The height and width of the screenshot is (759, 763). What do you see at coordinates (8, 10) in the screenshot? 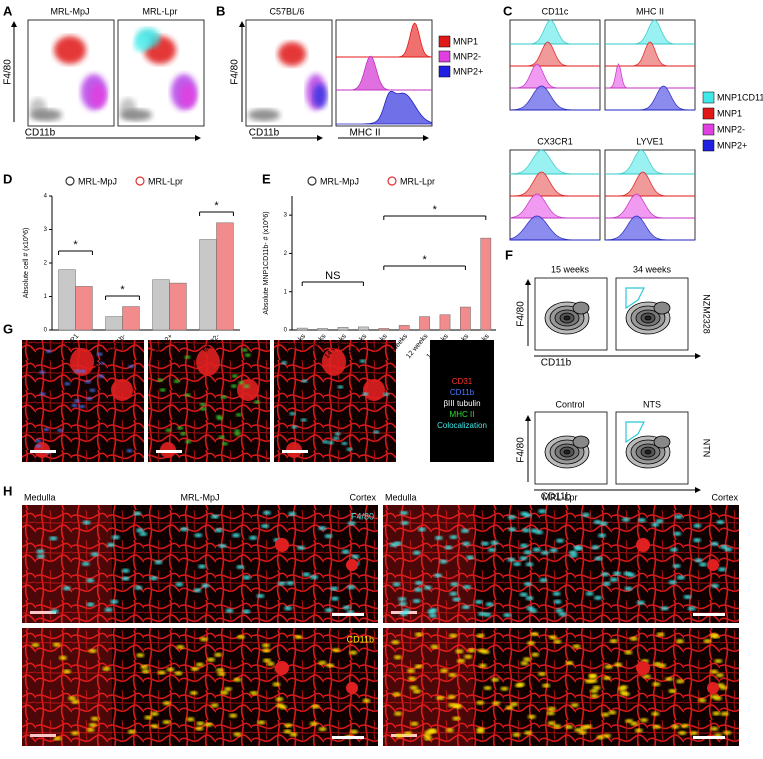
I see `panel-label: A` at bounding box center [8, 10].